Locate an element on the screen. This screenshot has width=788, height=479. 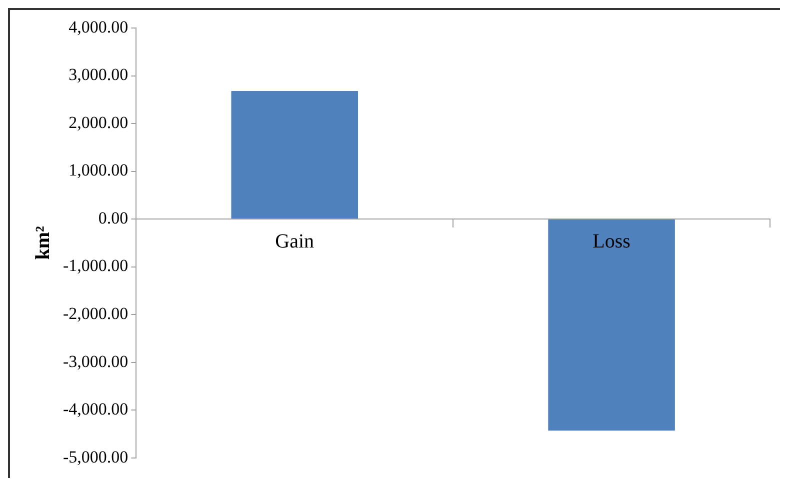
y-axis-title: km² is located at coordinates (43, 243).